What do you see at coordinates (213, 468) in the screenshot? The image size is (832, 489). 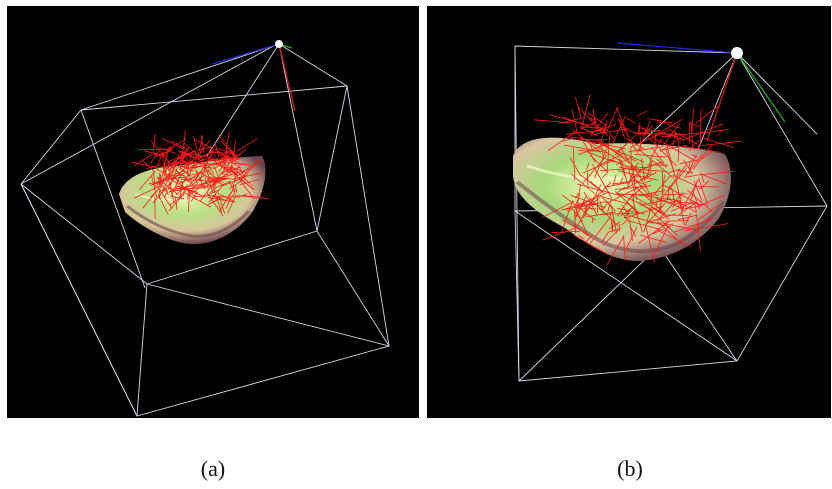 I see `caption-a: (a)` at bounding box center [213, 468].